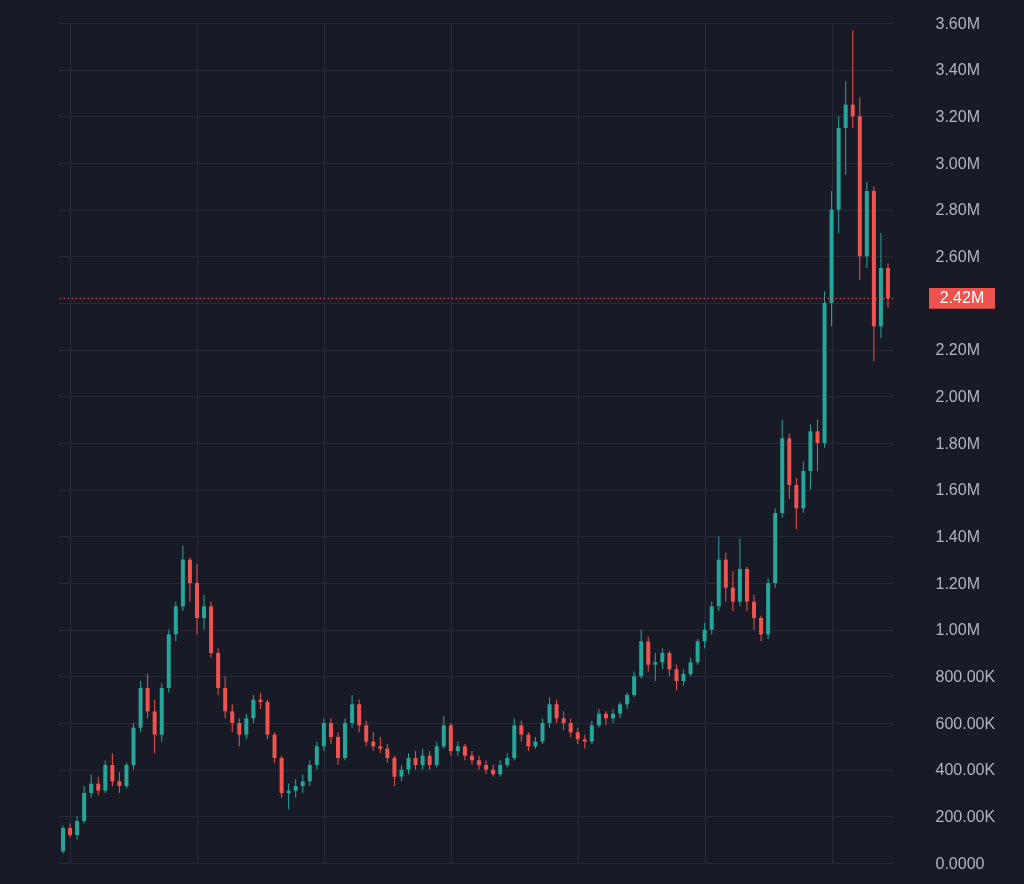  I want to click on y-tick-label: 3.00M, so click(957, 163).